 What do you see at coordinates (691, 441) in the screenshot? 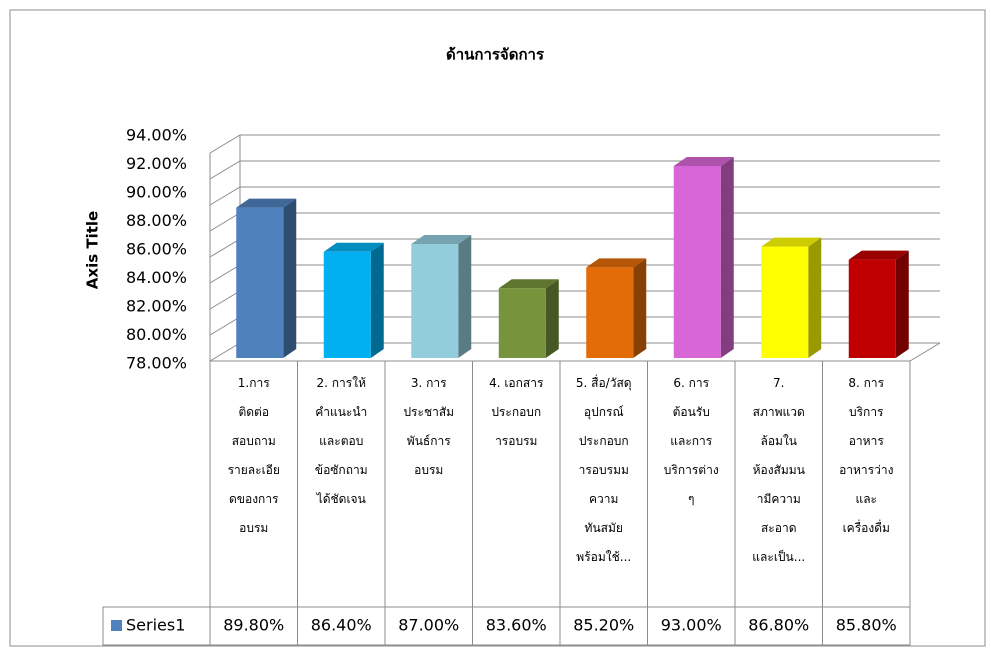
I see `x-tick-label: 6. การต้อนรับและการบริการต่างๆ` at bounding box center [691, 441].